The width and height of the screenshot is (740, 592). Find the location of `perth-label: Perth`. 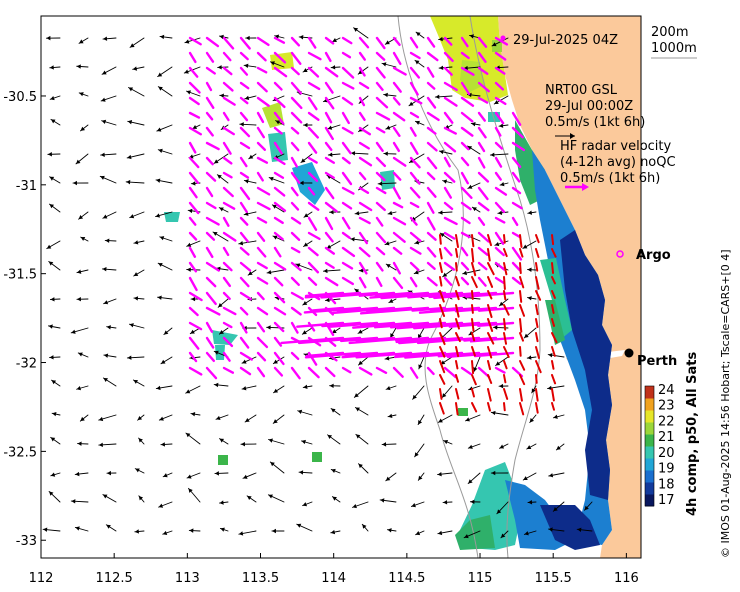

perth-label: Perth is located at coordinates (657, 361).